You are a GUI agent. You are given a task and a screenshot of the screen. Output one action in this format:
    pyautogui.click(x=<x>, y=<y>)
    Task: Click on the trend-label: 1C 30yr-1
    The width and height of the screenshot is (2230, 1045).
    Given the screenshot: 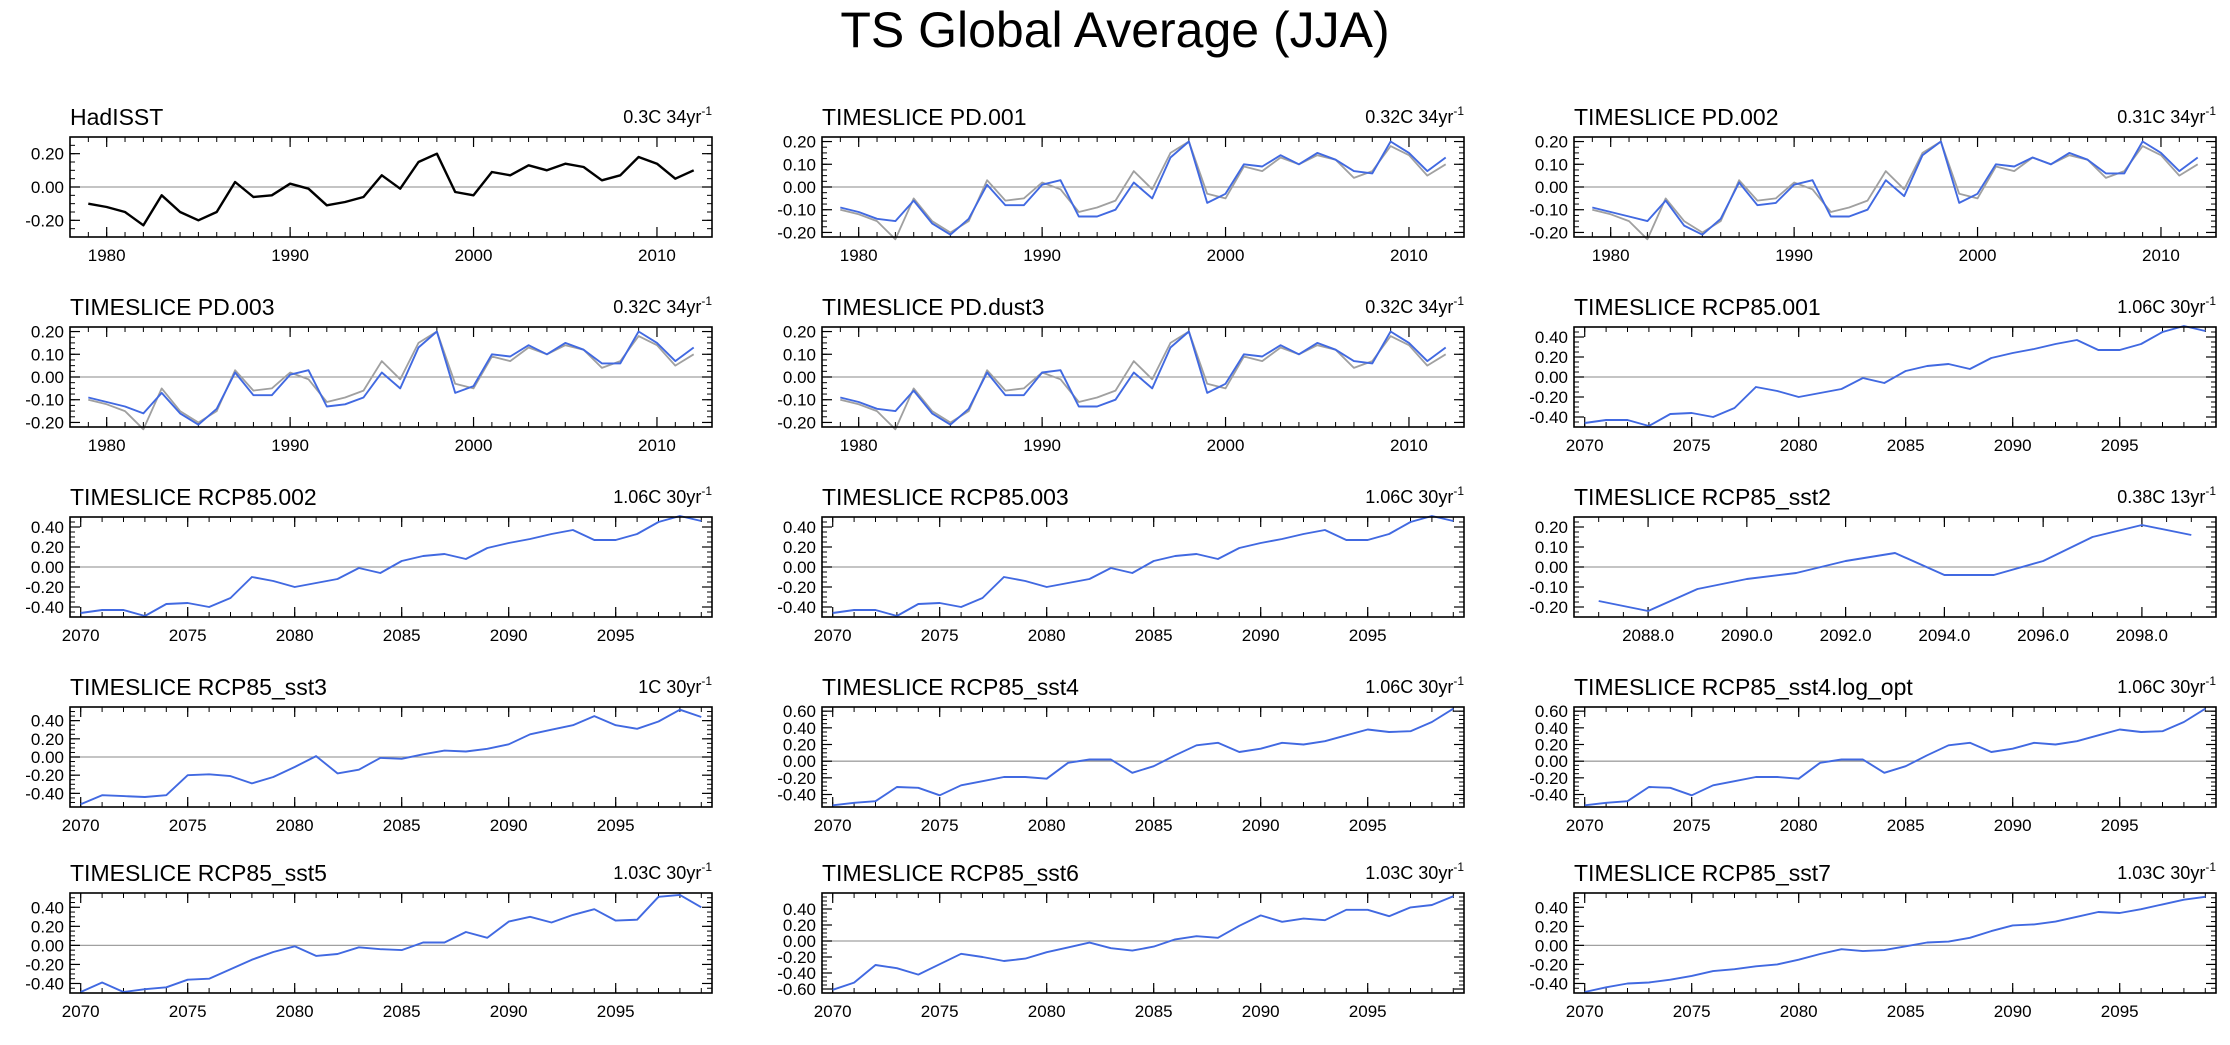 What is the action you would take?
    pyautogui.click(x=675, y=685)
    